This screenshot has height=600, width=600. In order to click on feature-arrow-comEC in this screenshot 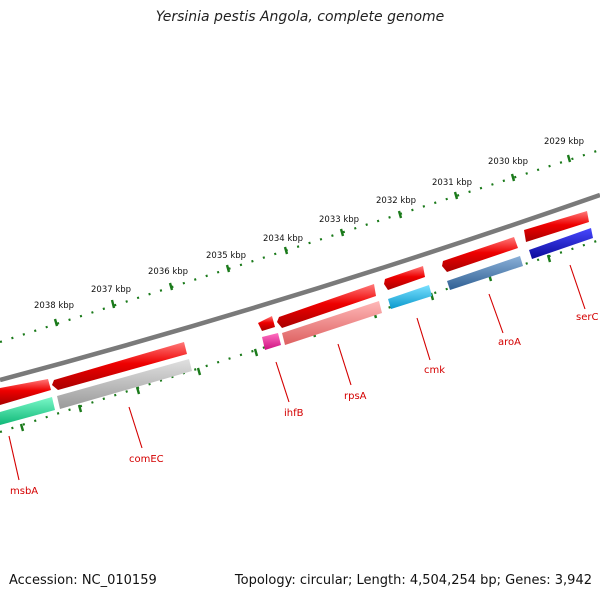, I will do `click(119, 366)`.